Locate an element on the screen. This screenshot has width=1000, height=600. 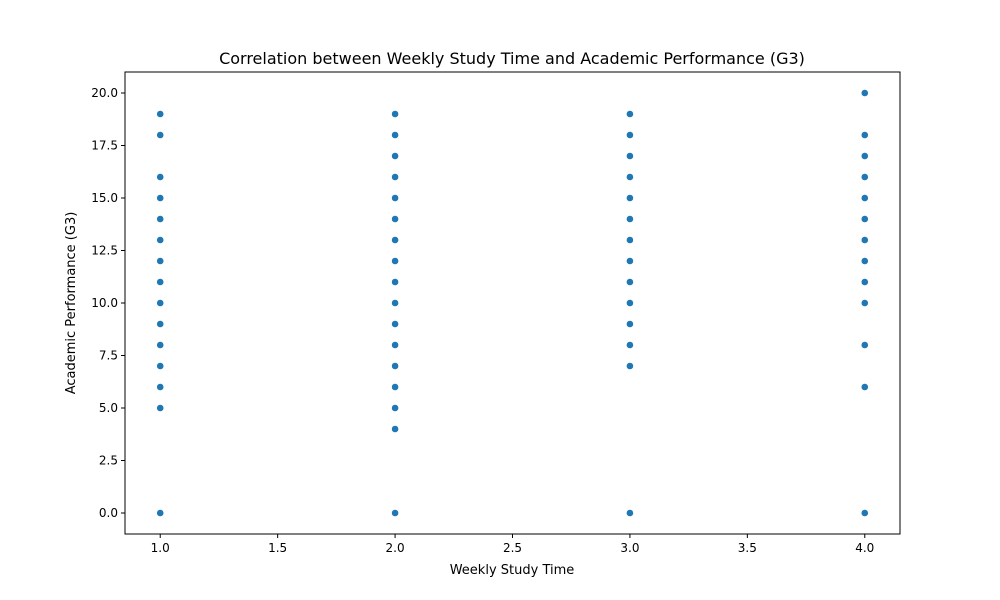
x-axis-label: Weekly Study Time is located at coordinates (512, 570).